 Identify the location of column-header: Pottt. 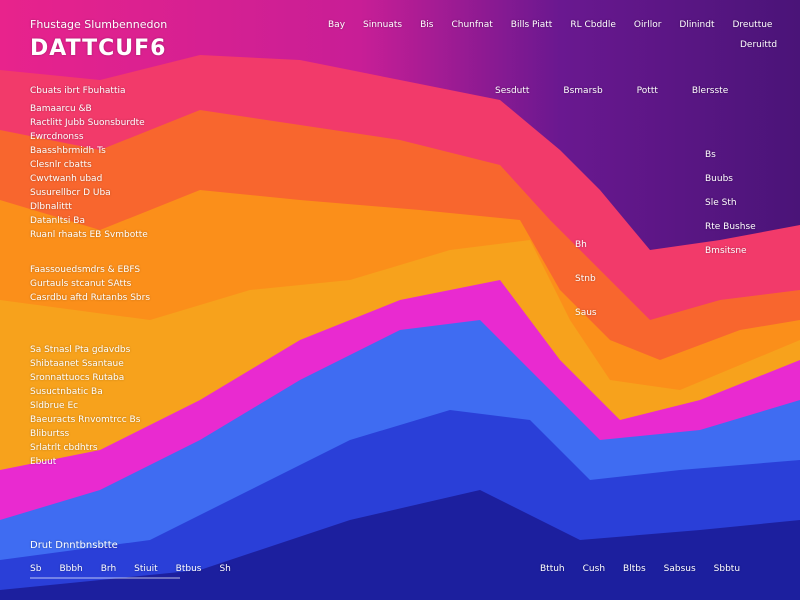
(647, 91).